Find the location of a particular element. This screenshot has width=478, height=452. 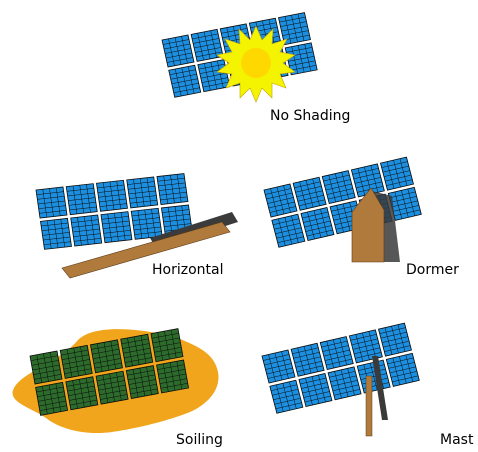

sun-icon is located at coordinates (256, 64).